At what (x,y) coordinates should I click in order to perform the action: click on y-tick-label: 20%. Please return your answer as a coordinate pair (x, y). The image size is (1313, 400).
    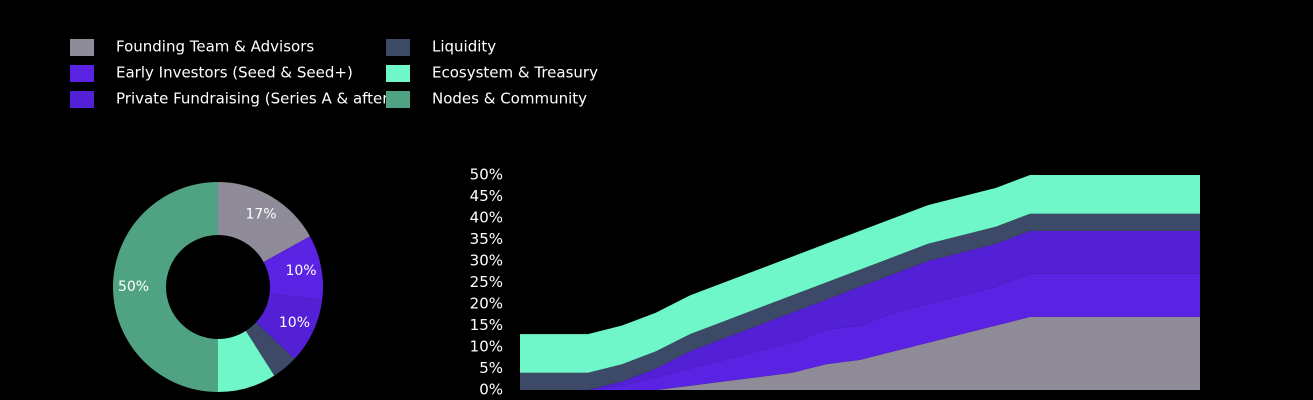
    Looking at the image, I should click on (486, 304).